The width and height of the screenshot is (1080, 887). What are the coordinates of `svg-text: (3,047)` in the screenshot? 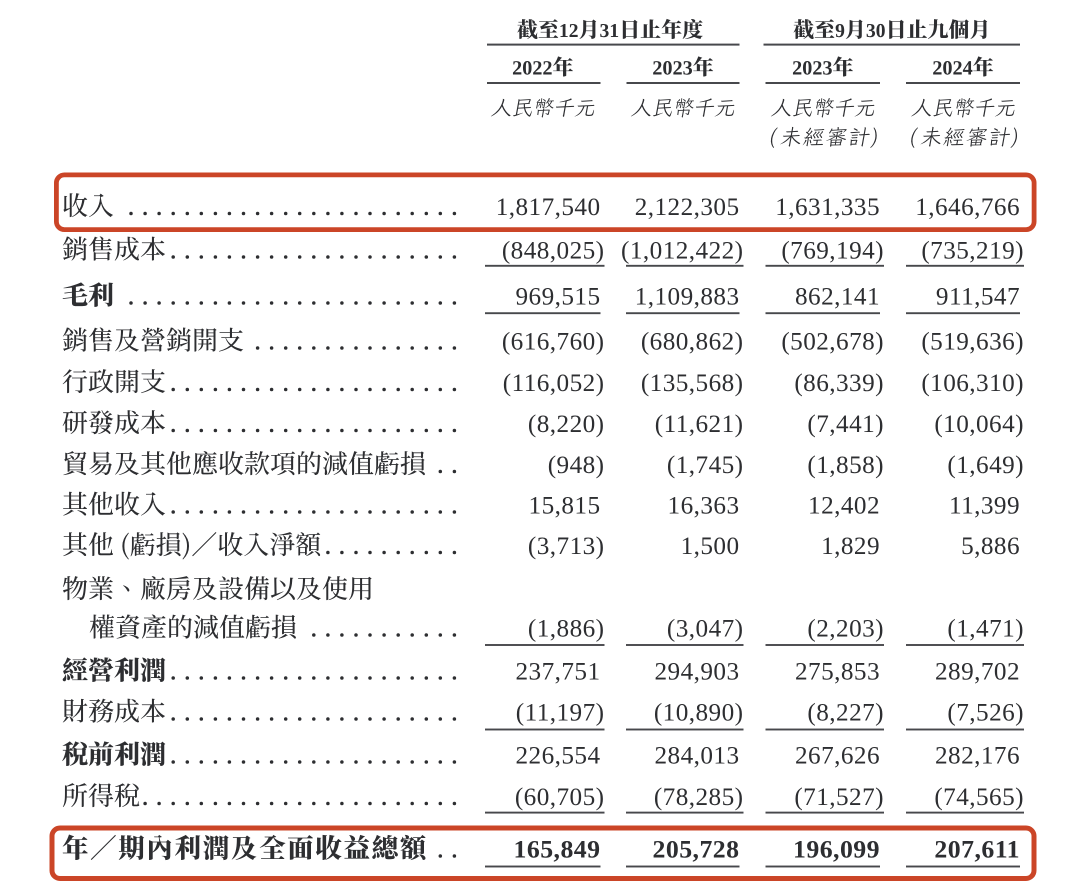 It's located at (705, 629).